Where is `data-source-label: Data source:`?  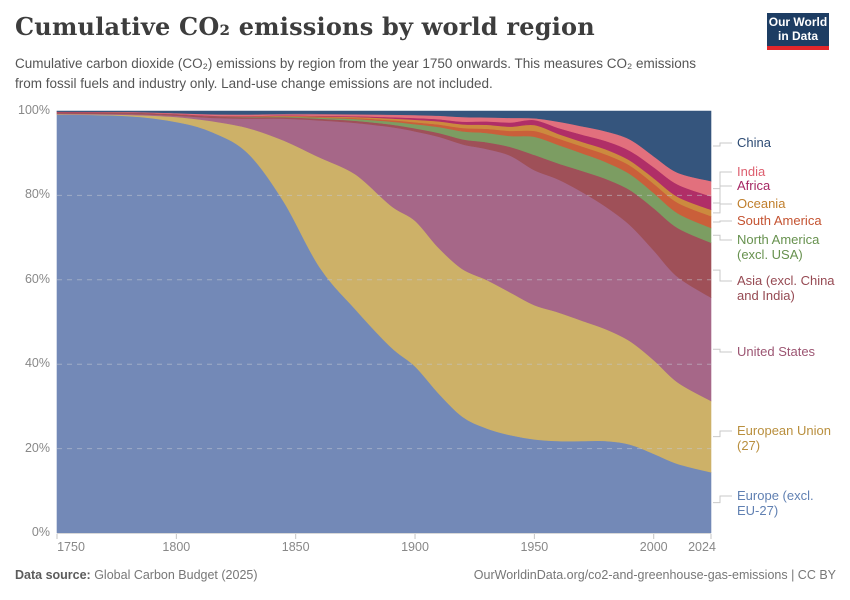 data-source-label: Data source: is located at coordinates (53, 575).